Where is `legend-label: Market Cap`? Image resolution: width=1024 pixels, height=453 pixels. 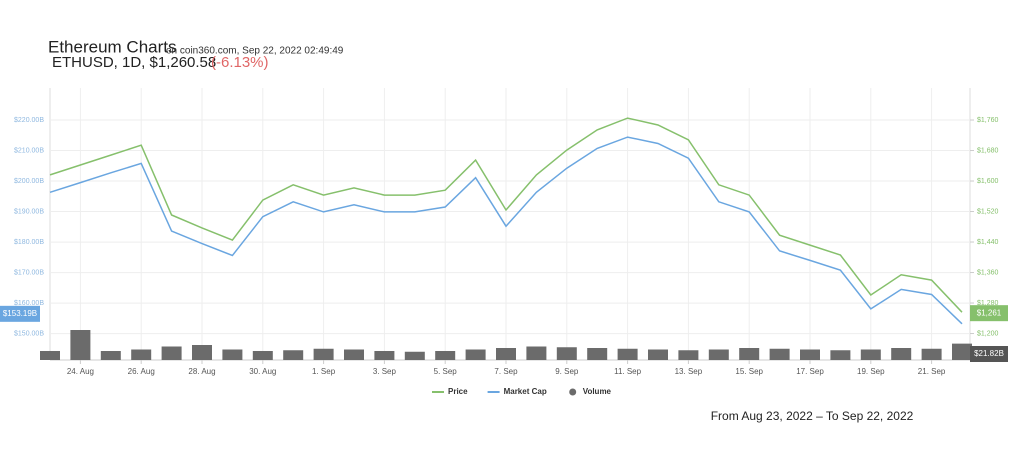
legend-label: Market Cap is located at coordinates (525, 391).